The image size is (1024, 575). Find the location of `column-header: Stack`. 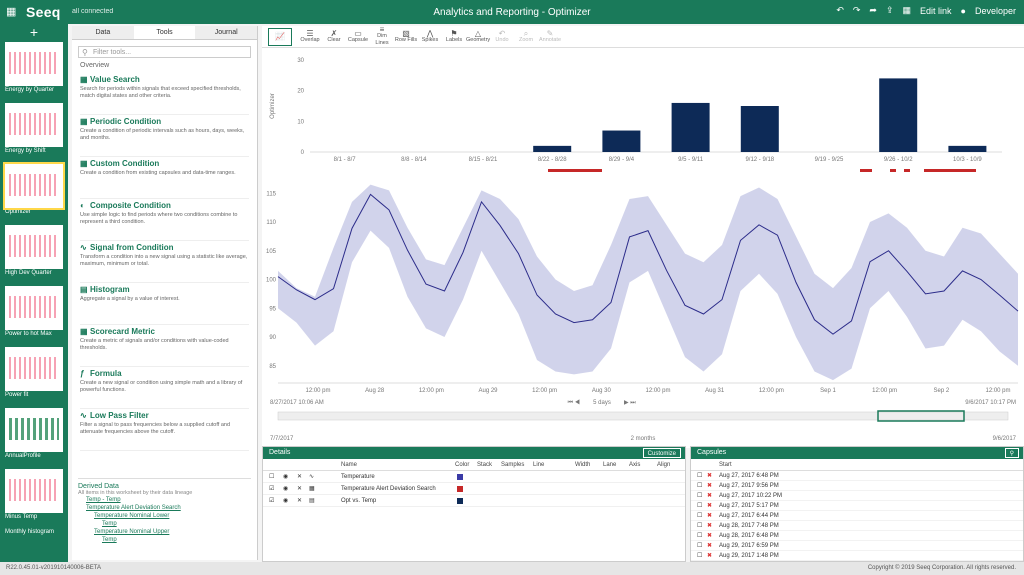

column-header: Stack is located at coordinates (485, 465).